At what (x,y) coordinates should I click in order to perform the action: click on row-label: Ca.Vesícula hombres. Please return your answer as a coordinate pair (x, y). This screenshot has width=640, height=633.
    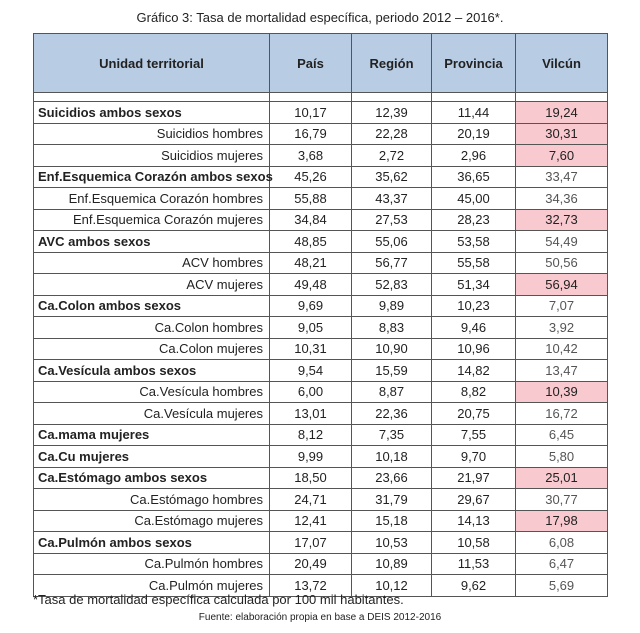
    Looking at the image, I should click on (151, 391).